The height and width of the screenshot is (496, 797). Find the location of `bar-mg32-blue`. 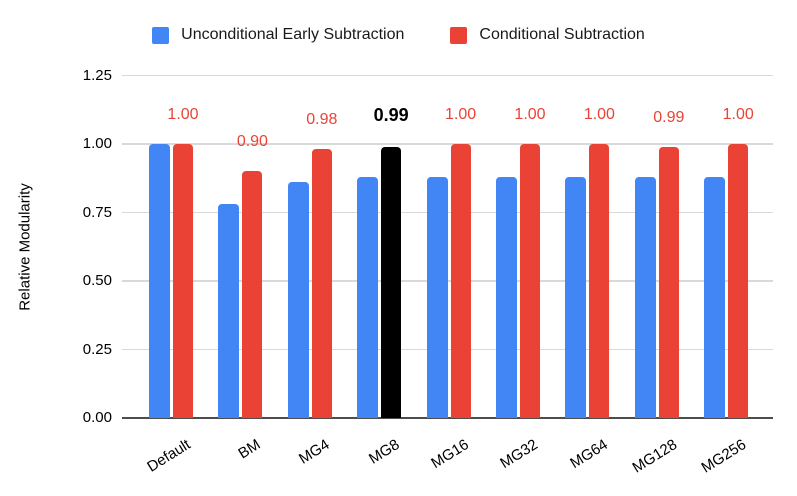

bar-mg32-blue is located at coordinates (506, 297).